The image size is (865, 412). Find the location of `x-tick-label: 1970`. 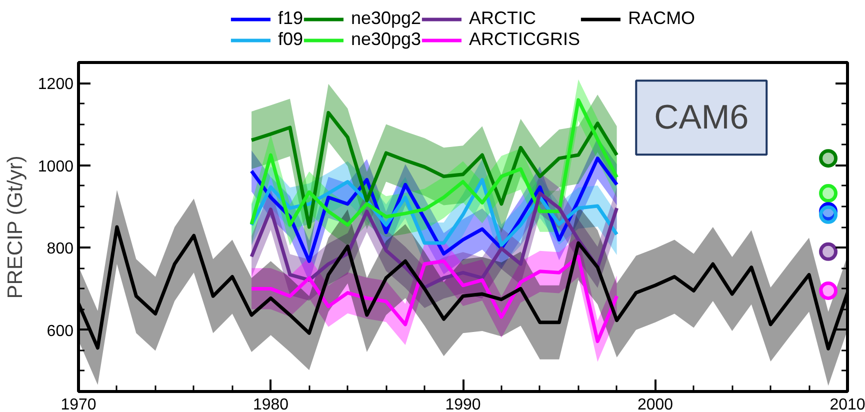

x-tick-label: 1970 is located at coordinates (78, 404).